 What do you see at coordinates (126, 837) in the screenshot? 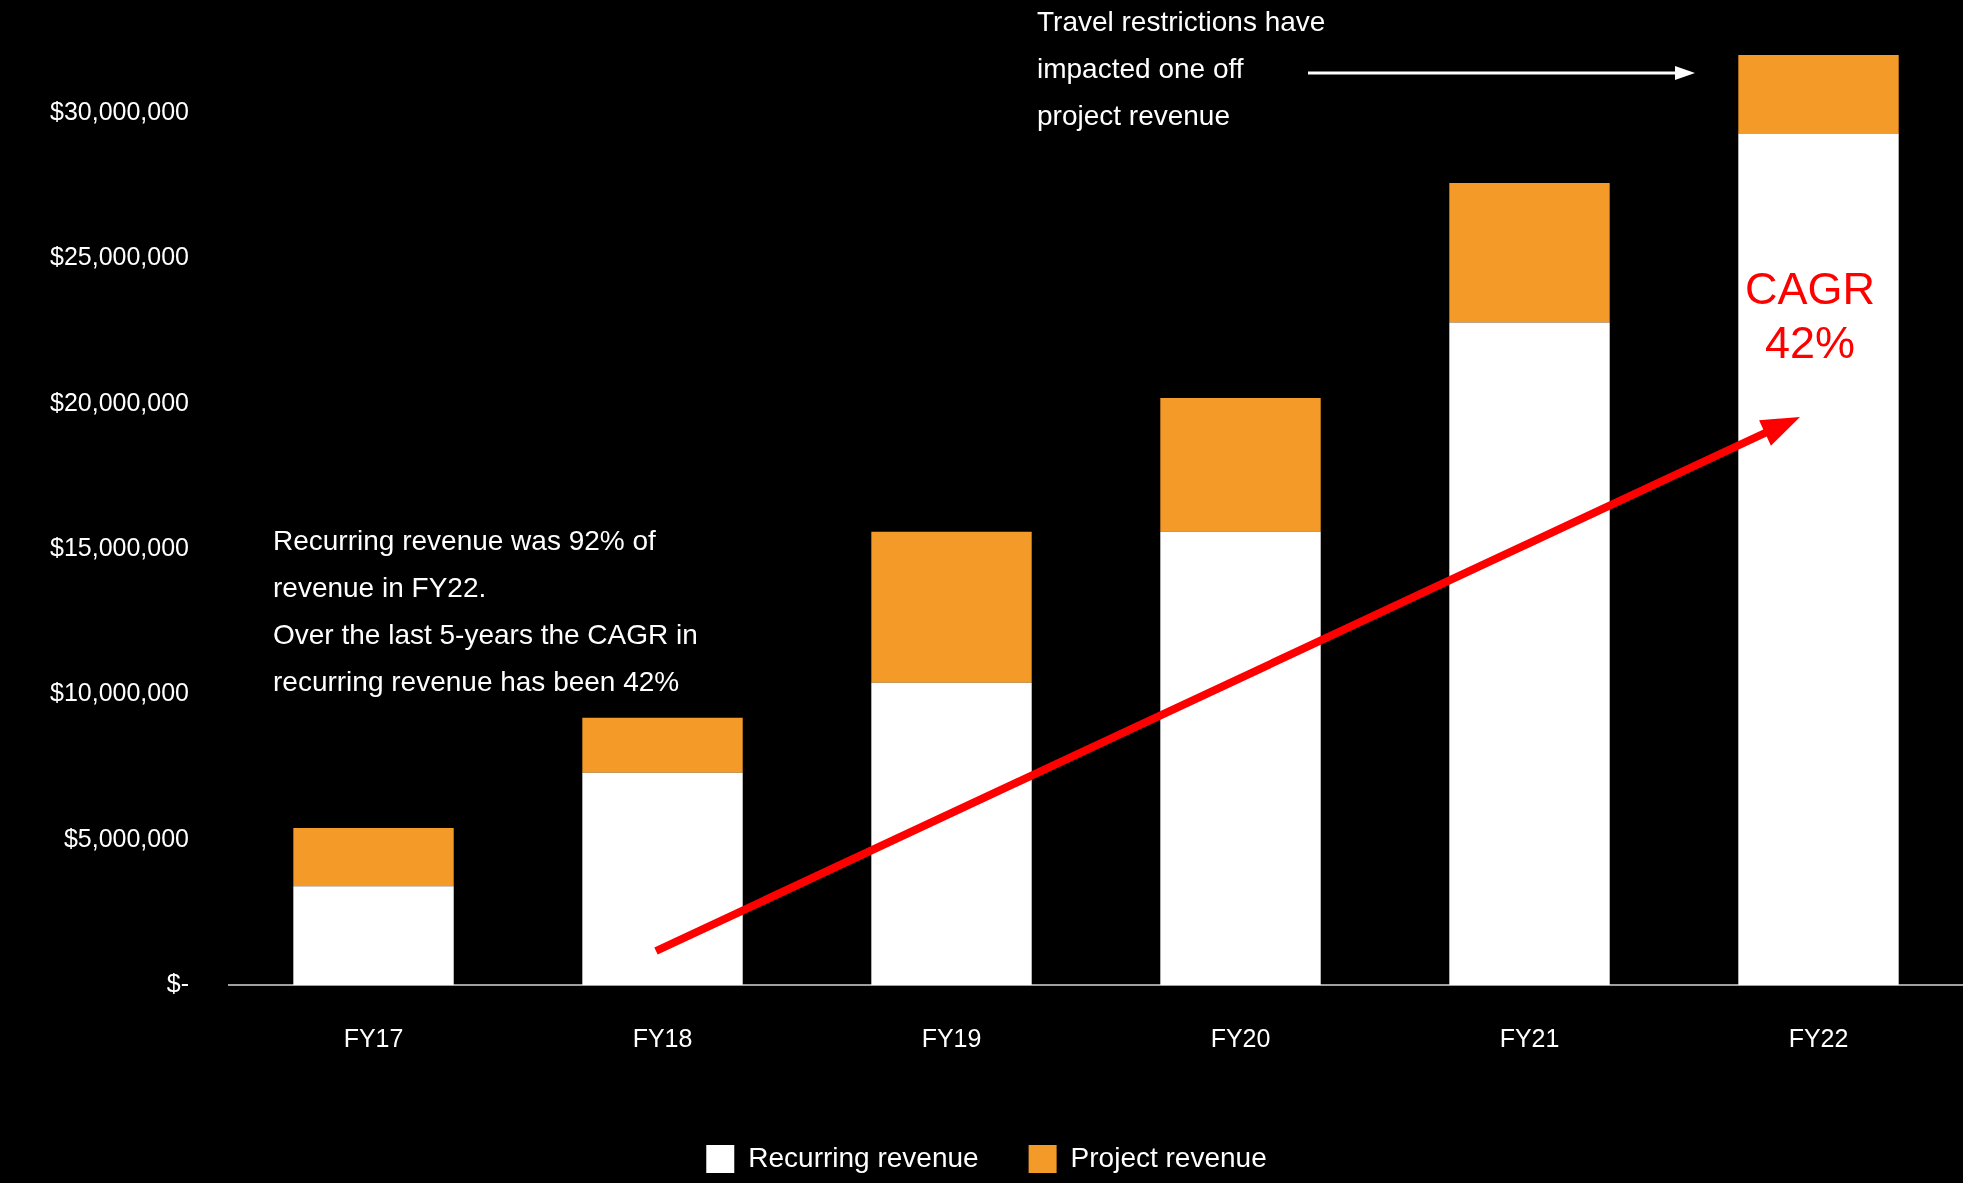
I see `y-tick-label: $5,000,000` at bounding box center [126, 837].